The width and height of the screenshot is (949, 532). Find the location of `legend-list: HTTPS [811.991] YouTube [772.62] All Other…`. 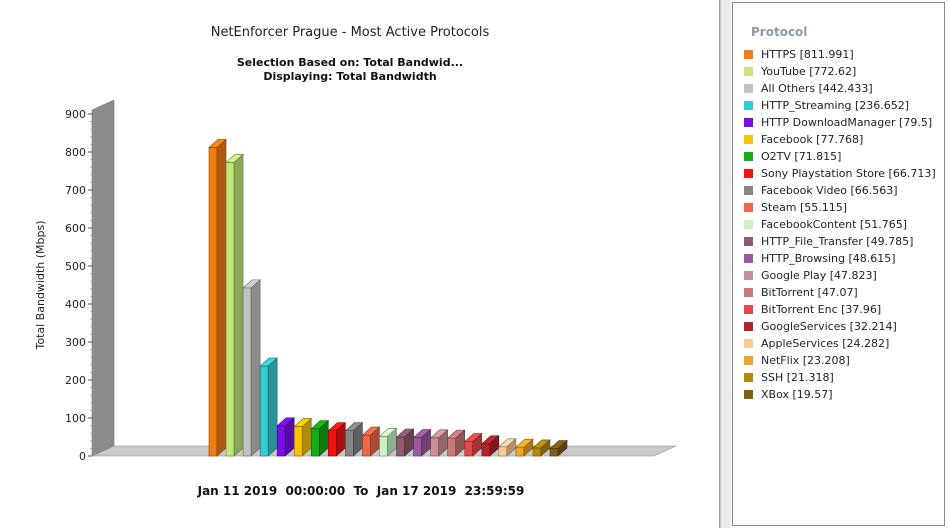

legend-list: HTTPS [811.991] YouTube [772.62] All Other… is located at coordinates (840, 224).